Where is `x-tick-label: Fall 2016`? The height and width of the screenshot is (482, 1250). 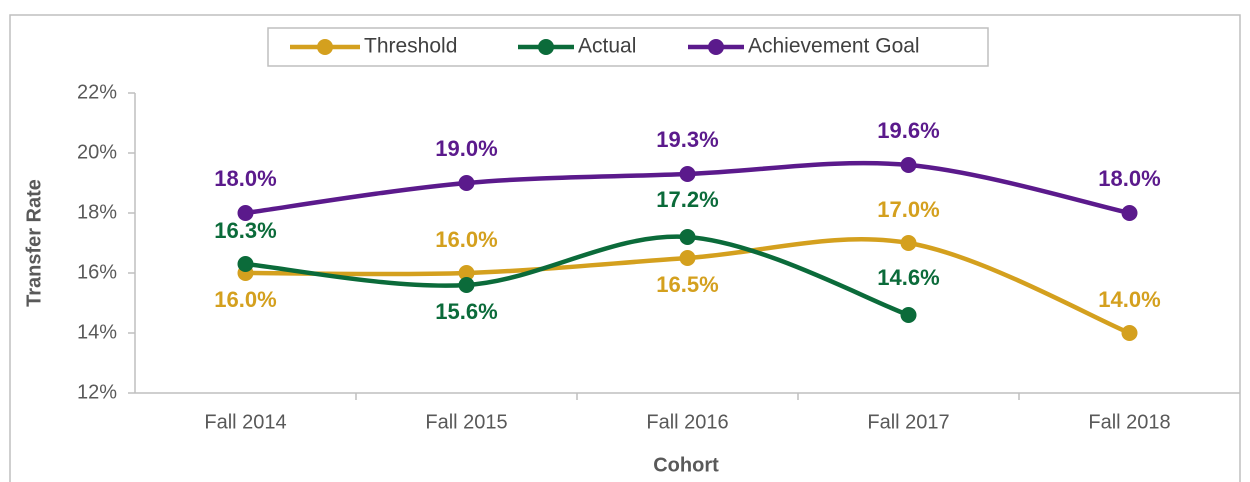 x-tick-label: Fall 2016 is located at coordinates (687, 422).